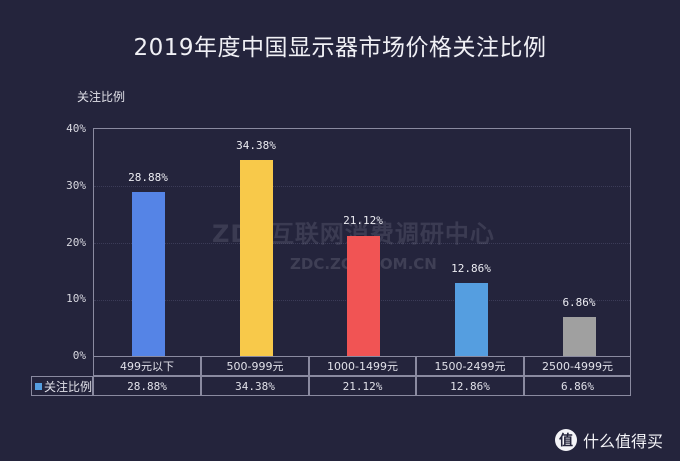 The width and height of the screenshot is (680, 461). I want to click on brand-logo: 值 什么值得买, so click(609, 440).